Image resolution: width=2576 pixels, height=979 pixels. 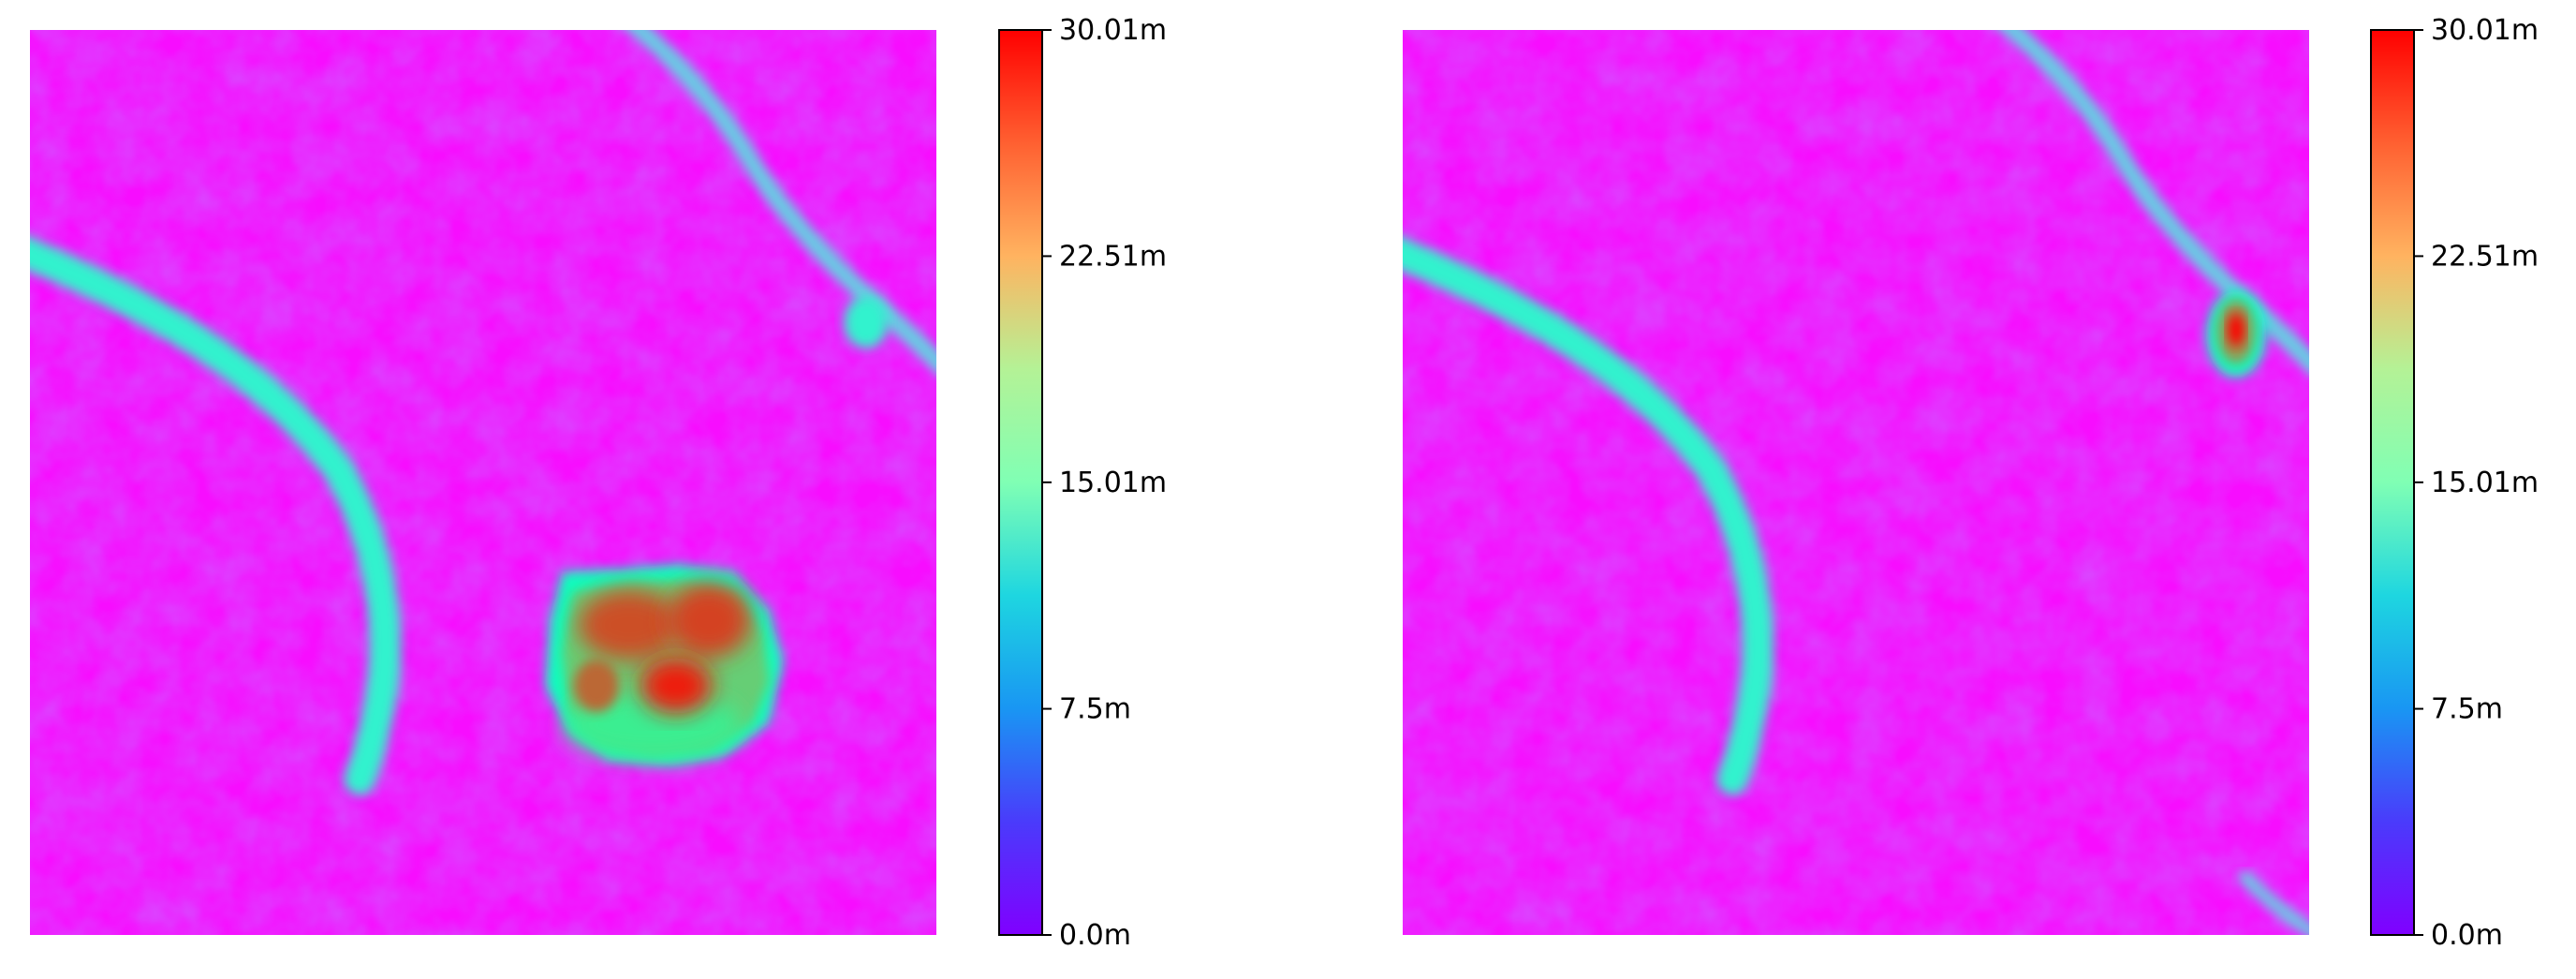 I want to click on ridge-feature-lower, so click(x=2274, y=903).